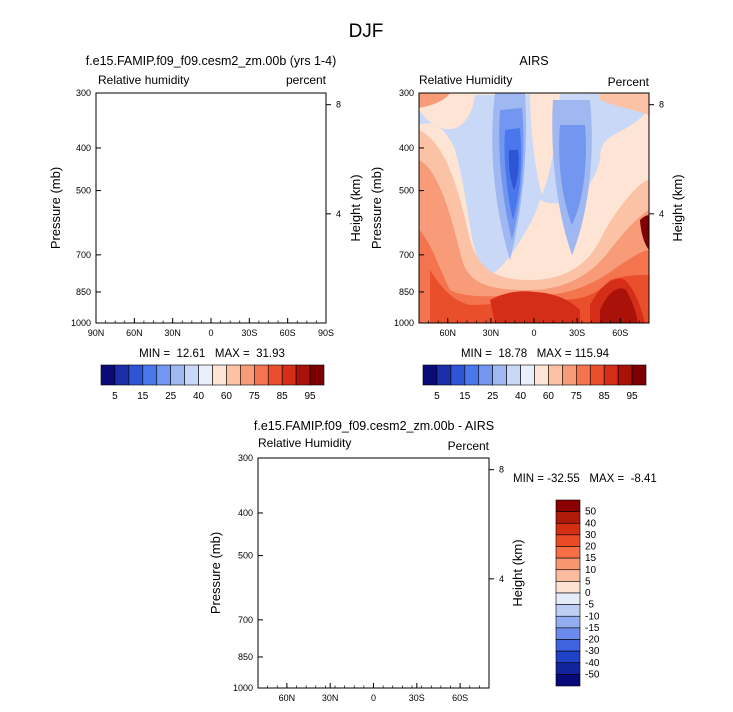 The width and height of the screenshot is (733, 712). What do you see at coordinates (304, 443) in the screenshot?
I see `panel-diff-left-label: Relative Humidity` at bounding box center [304, 443].